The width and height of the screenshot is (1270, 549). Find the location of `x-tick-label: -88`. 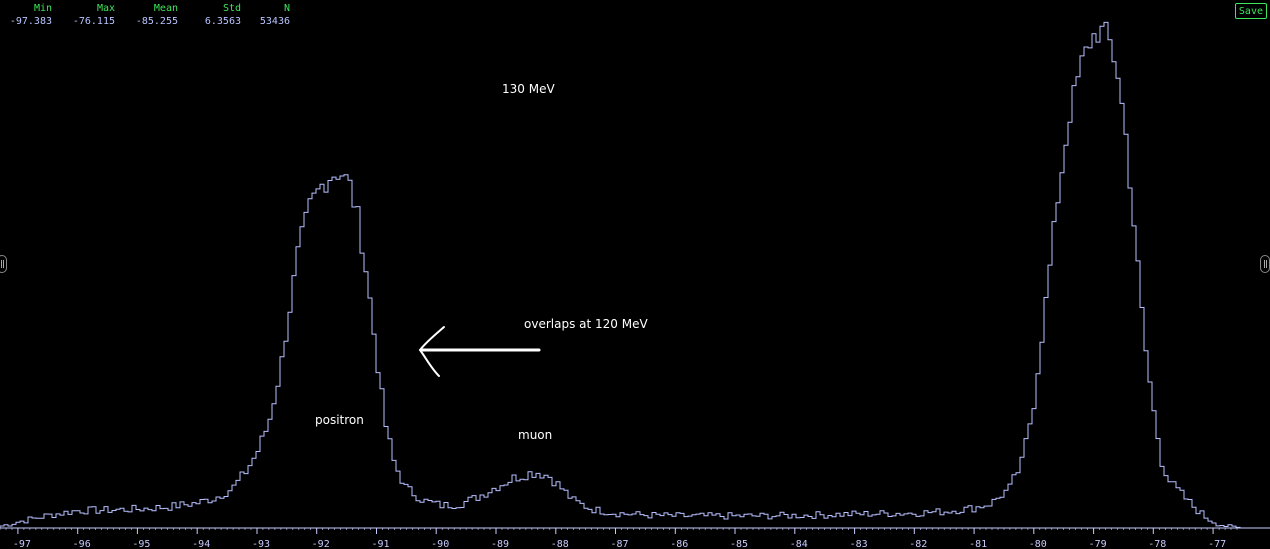

x-tick-label: -88 is located at coordinates (560, 544).